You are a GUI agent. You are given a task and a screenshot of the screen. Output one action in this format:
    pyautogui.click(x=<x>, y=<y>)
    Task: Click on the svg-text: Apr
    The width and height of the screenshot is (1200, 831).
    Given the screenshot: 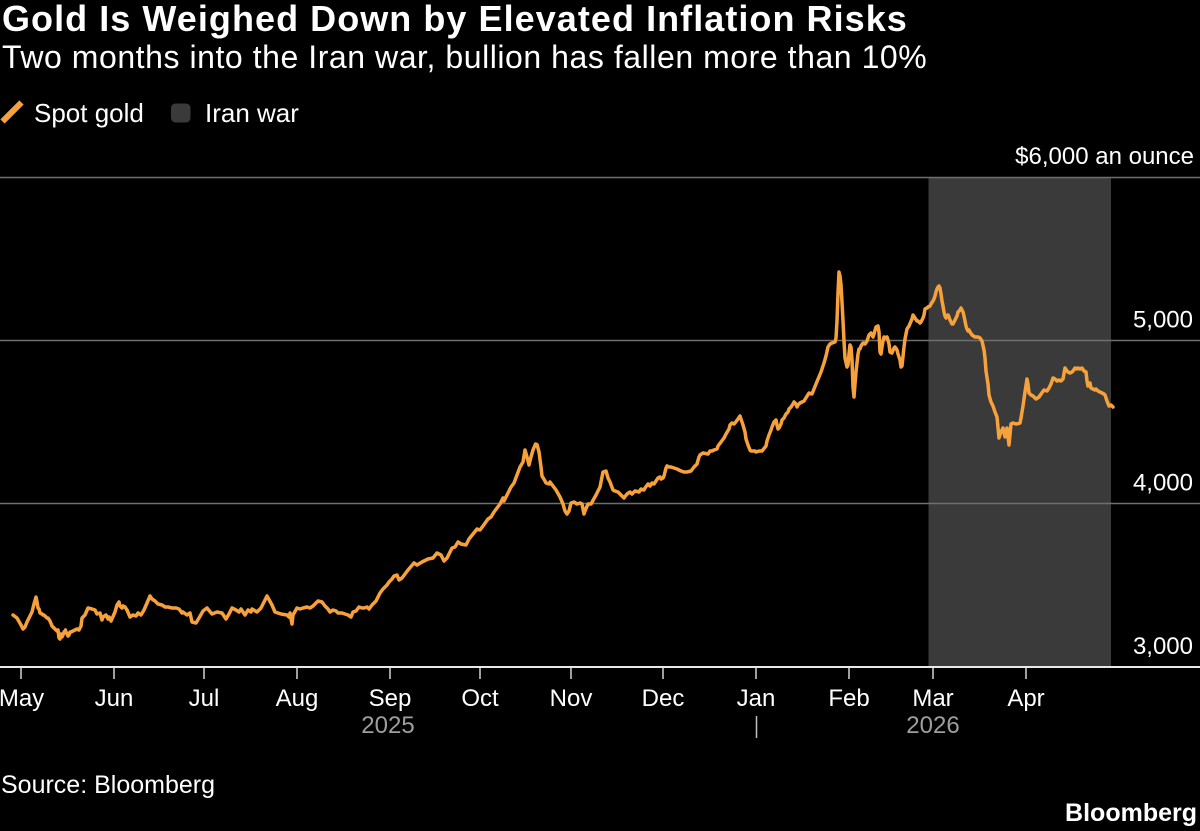 What is the action you would take?
    pyautogui.click(x=1025, y=698)
    